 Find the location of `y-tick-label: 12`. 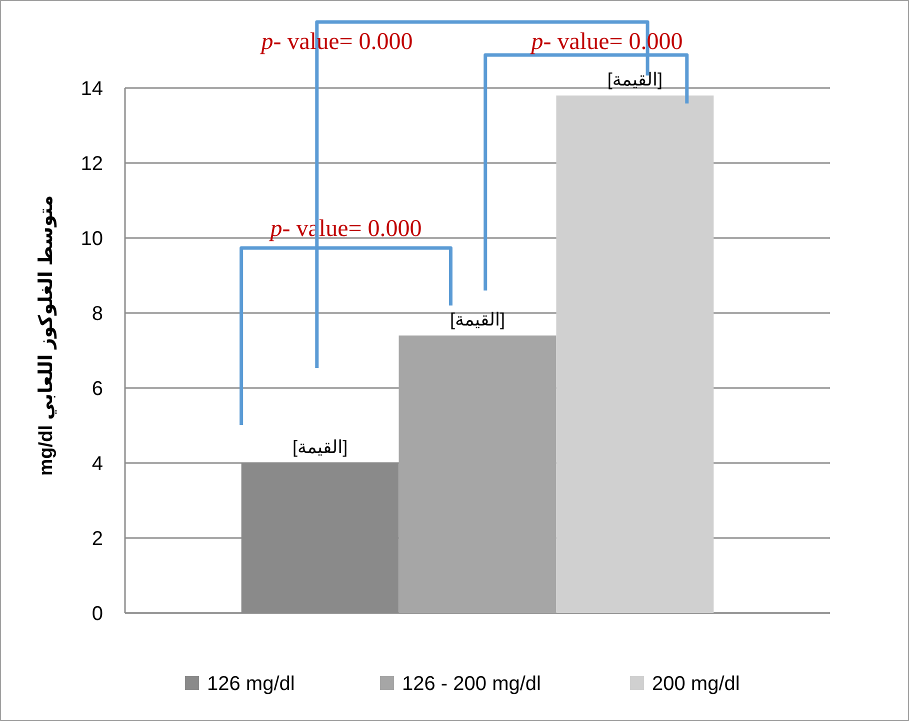

y-tick-label: 12 is located at coordinates (91, 164).